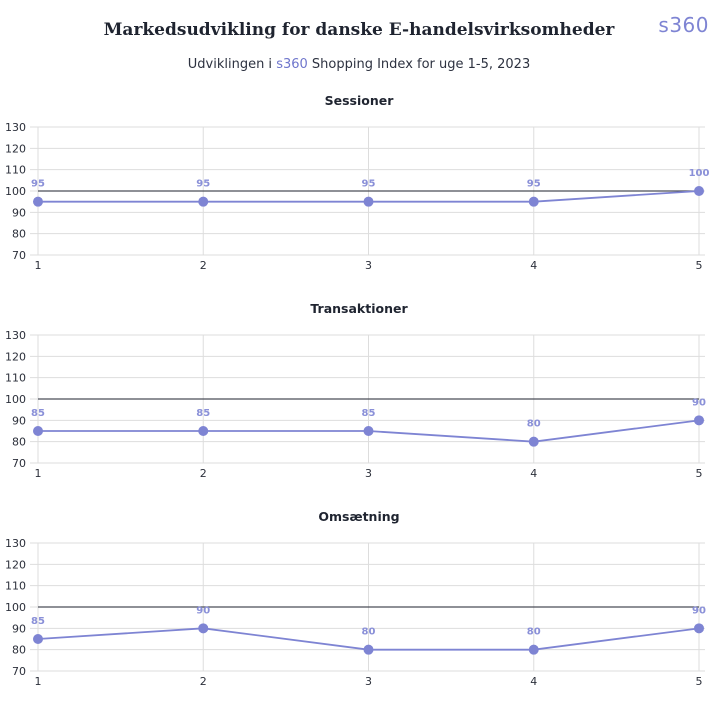 Image resolution: width=718 pixels, height=706 pixels. I want to click on data-label: 100, so click(699, 173).